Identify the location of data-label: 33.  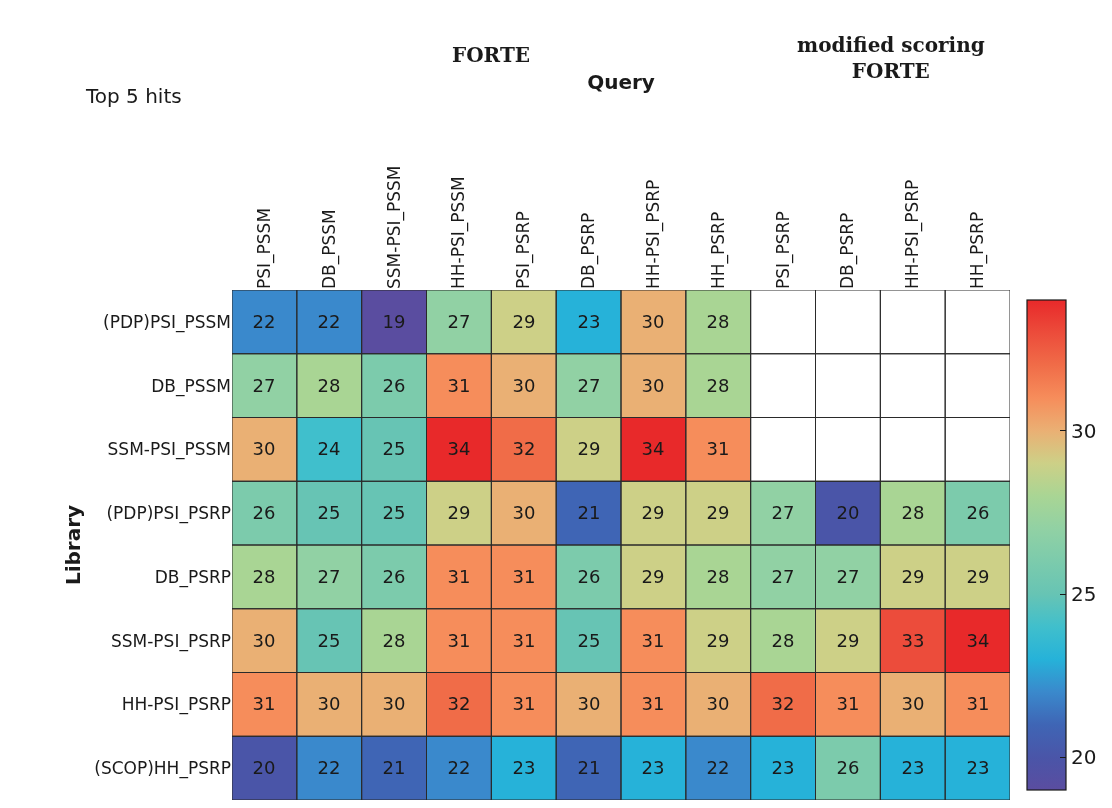
(913, 641).